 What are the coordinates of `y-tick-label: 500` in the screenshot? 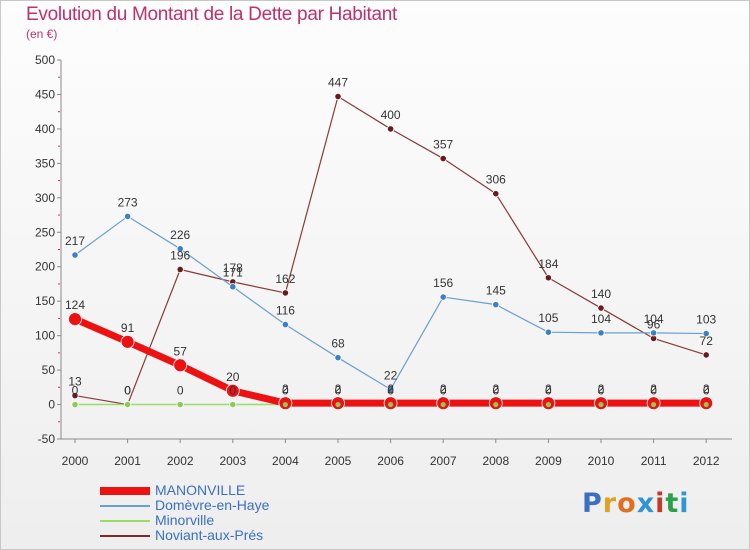 It's located at (45, 60).